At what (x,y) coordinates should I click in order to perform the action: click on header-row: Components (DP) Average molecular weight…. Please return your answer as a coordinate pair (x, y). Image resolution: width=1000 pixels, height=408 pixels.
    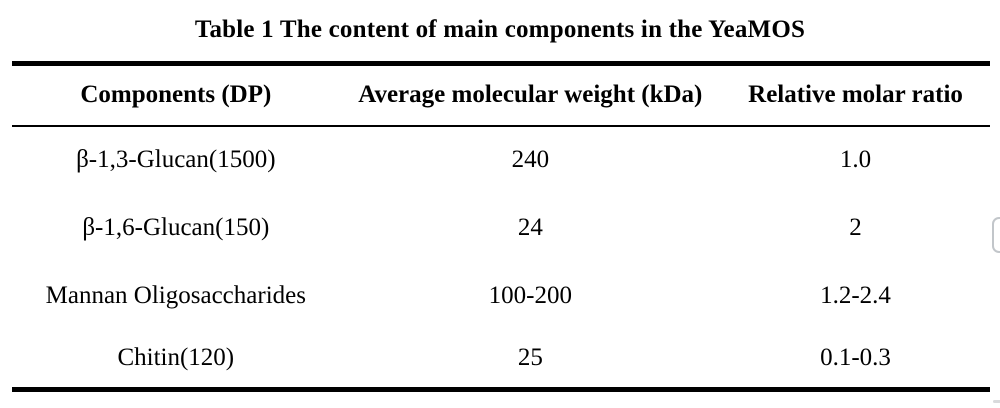
    Looking at the image, I should click on (501, 95).